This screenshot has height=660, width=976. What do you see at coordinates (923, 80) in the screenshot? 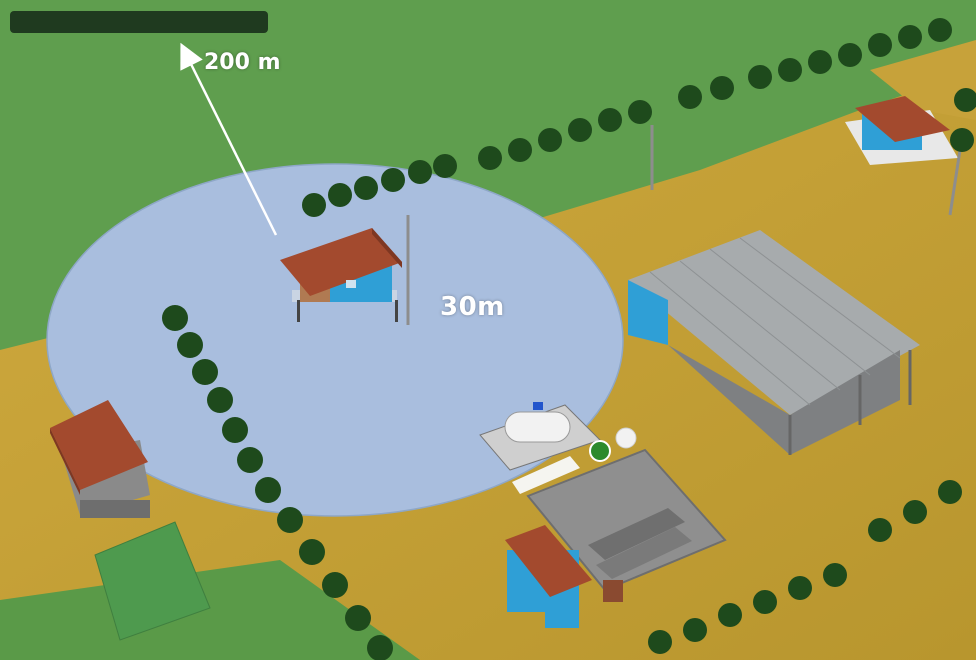
I see `soil-field-upper-right` at bounding box center [923, 80].